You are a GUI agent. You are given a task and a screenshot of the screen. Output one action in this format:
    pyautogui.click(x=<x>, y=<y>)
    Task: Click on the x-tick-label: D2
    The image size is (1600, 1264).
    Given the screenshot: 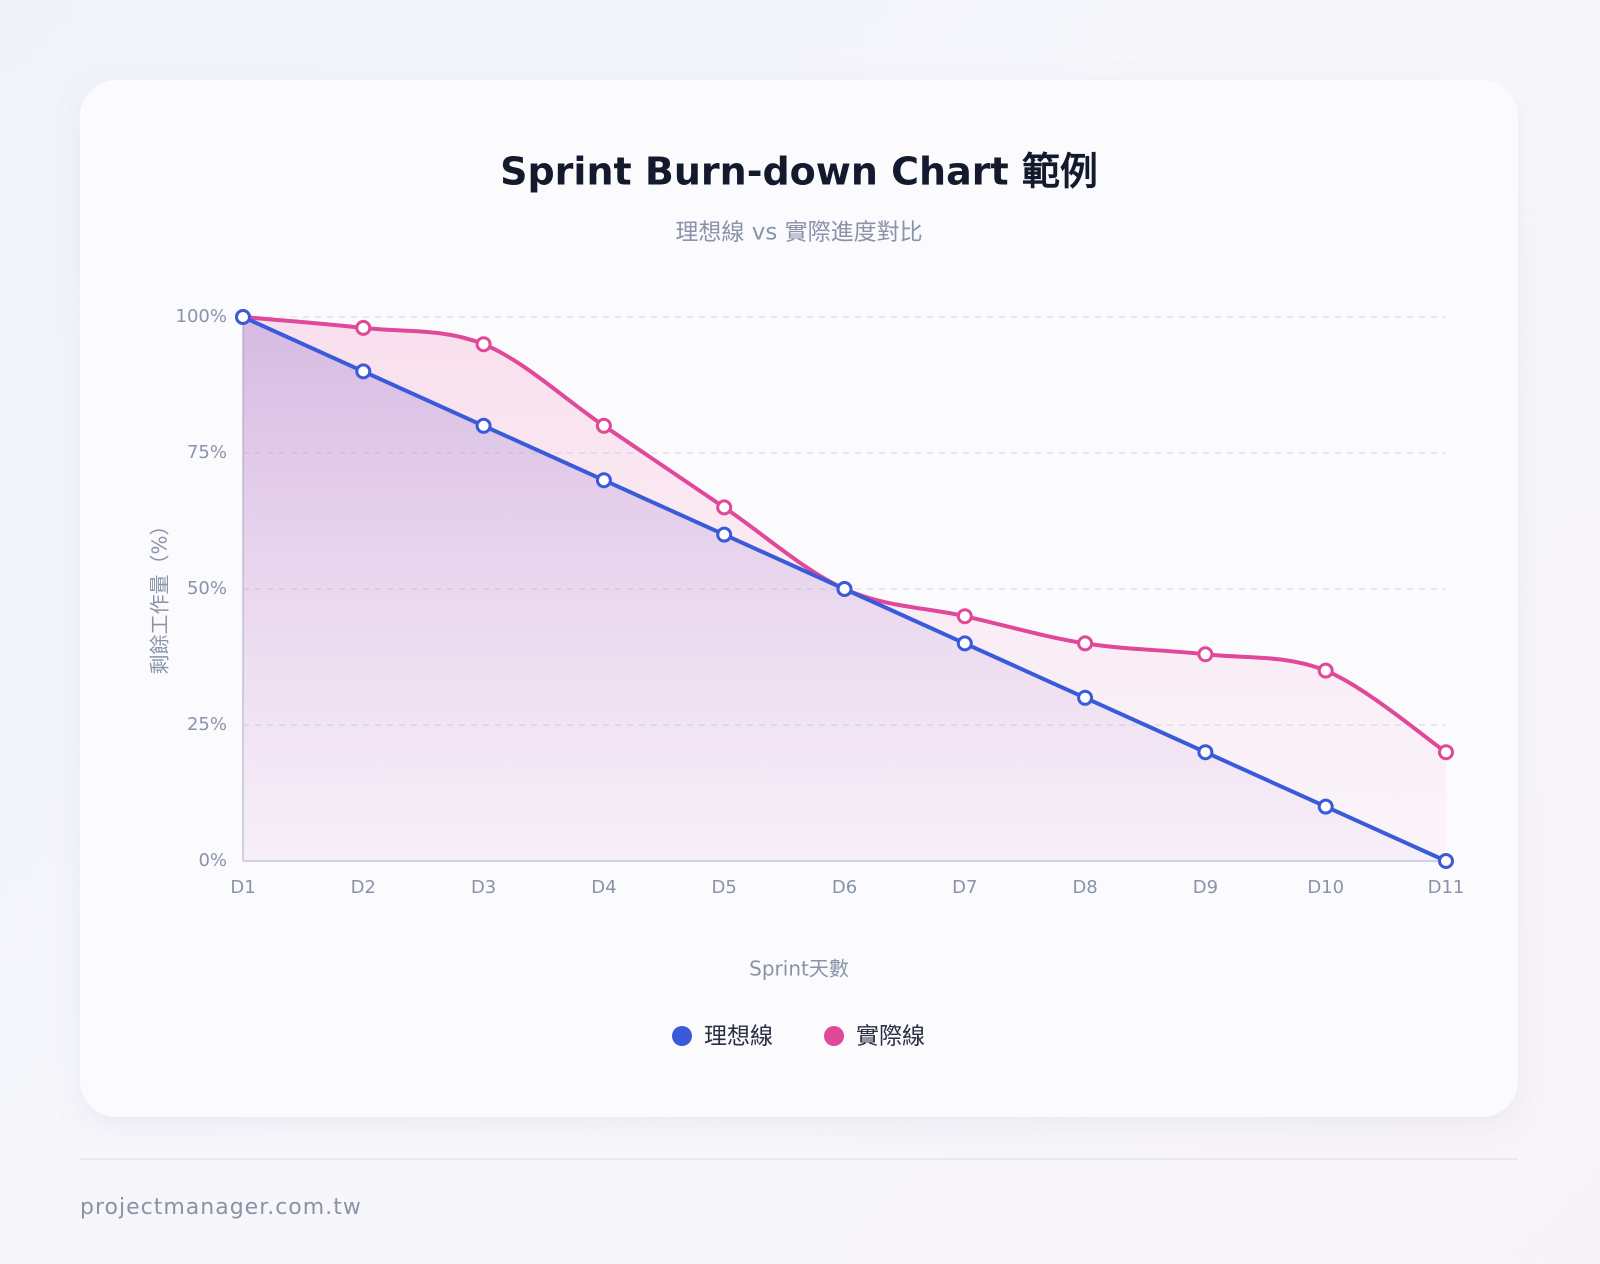 What is the action you would take?
    pyautogui.click(x=363, y=887)
    